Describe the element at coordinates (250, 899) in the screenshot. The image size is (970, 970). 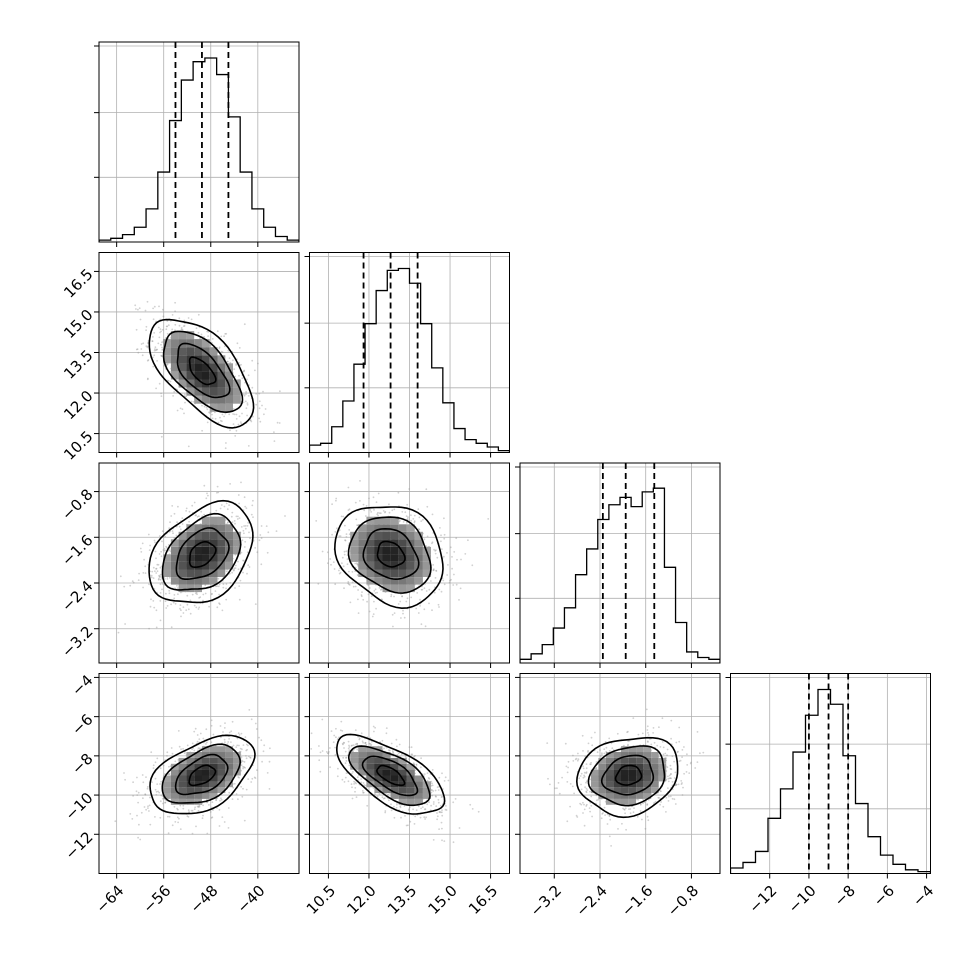
I see `x-tick-label: −40` at that location.